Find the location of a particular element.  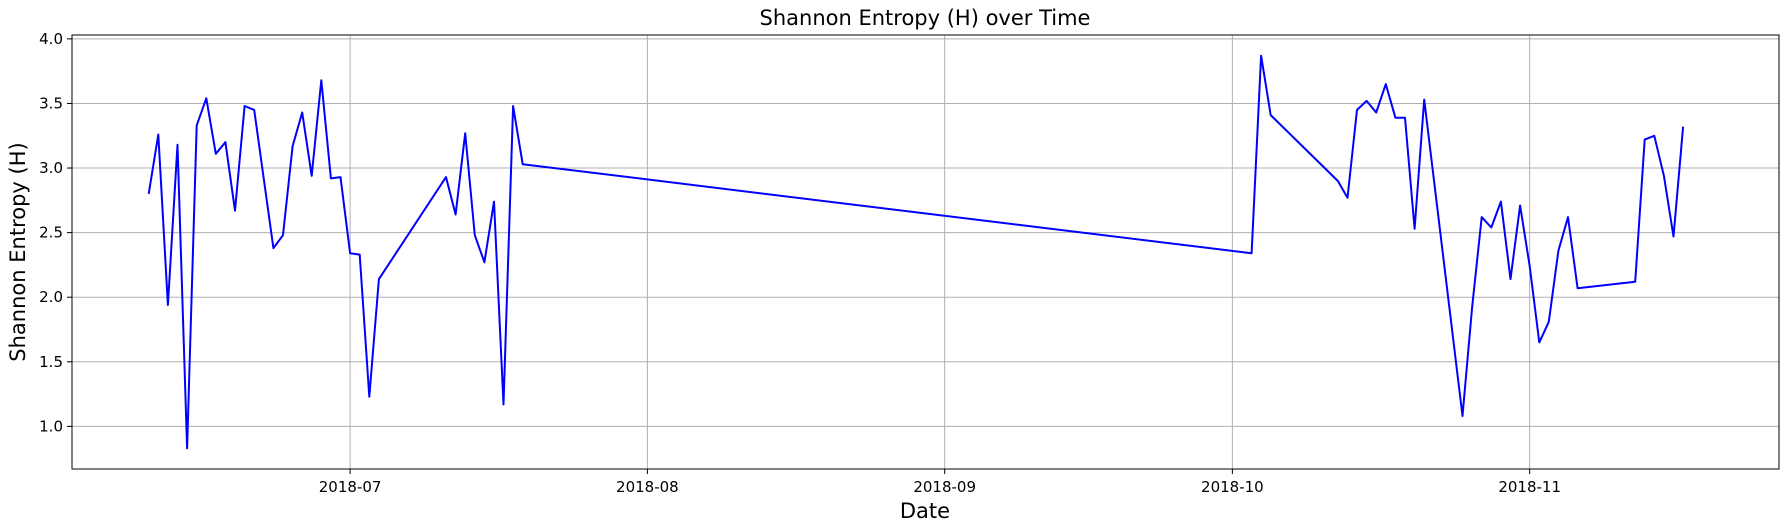

y-tick-label: 1.5 is located at coordinates (51, 362).